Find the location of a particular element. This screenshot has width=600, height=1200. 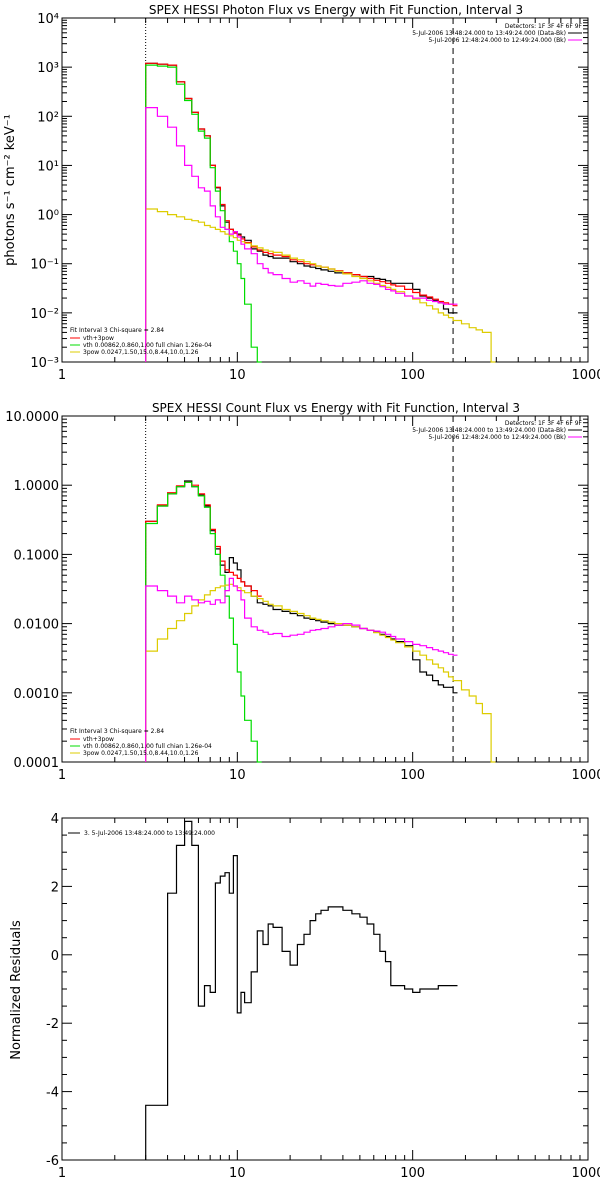

y-tick-label: 0.0001 is located at coordinates (37, 763).